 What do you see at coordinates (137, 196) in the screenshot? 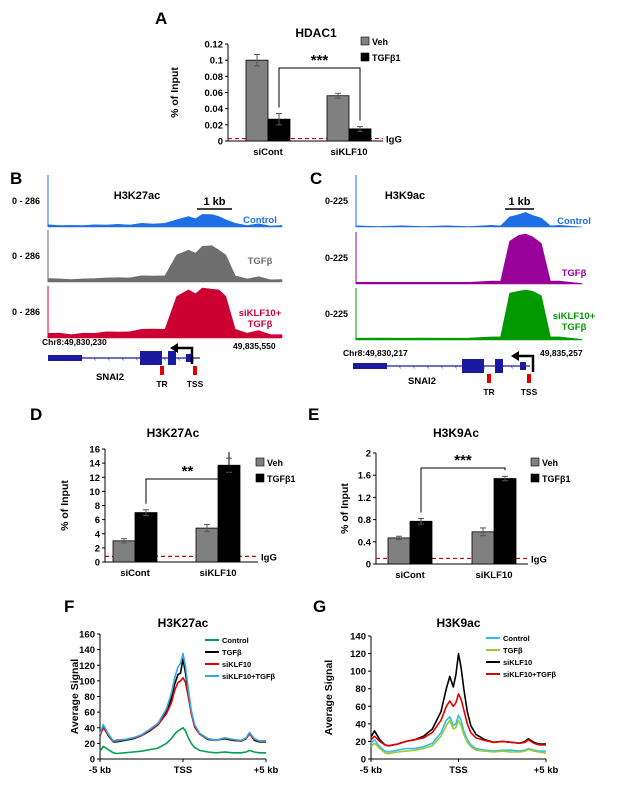
I see `track-title: H3K27ac` at bounding box center [137, 196].